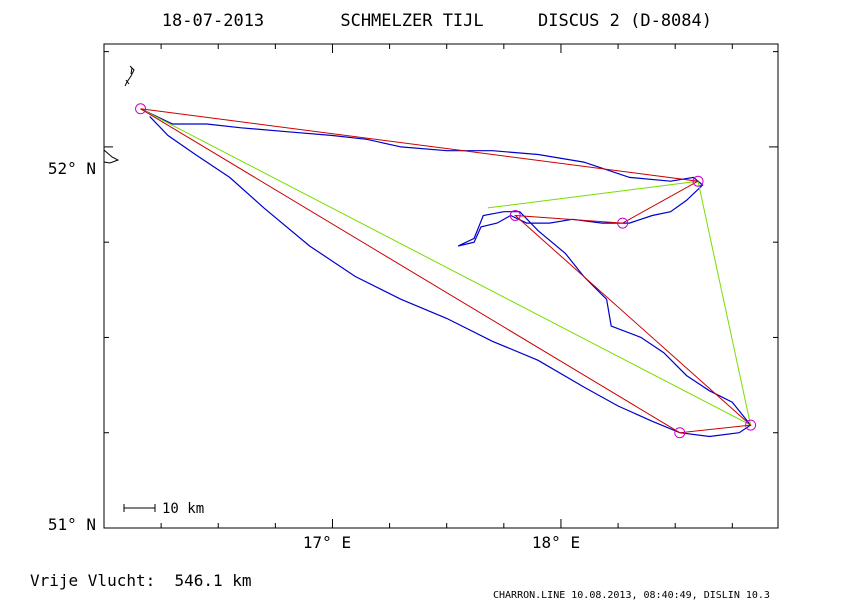 The image size is (853, 603). I want to click on pilot-name: SCHMELZER TIJL, so click(411, 21).